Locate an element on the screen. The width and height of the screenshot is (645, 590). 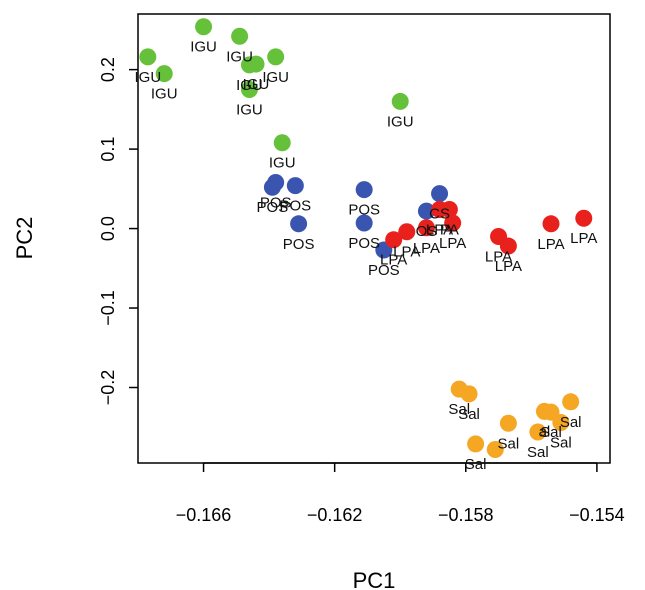
data-label-lpa: PA is located at coordinates (449, 229).